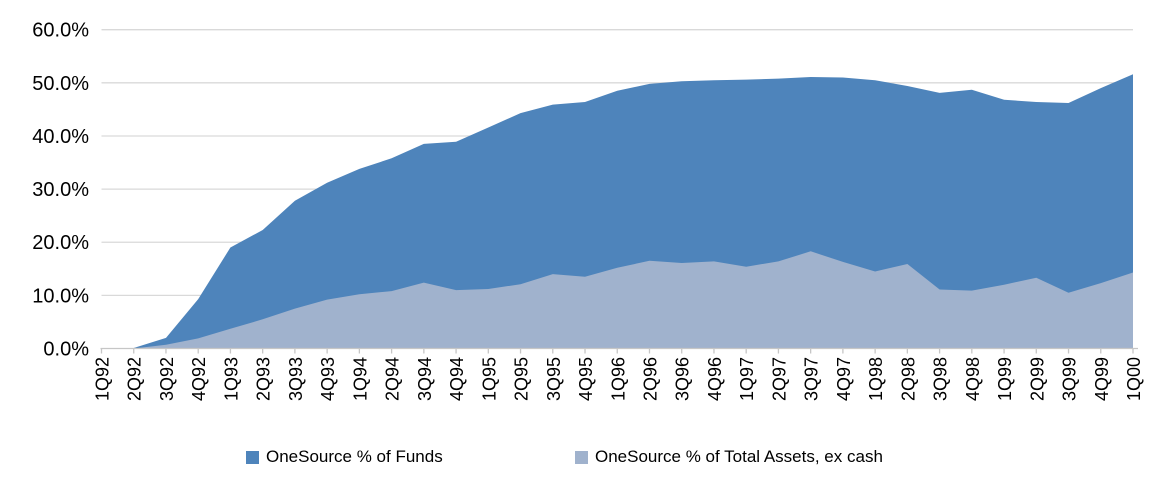  Describe the element at coordinates (60, 243) in the screenshot. I see `y-axis-tick-label: 20.0%` at that location.